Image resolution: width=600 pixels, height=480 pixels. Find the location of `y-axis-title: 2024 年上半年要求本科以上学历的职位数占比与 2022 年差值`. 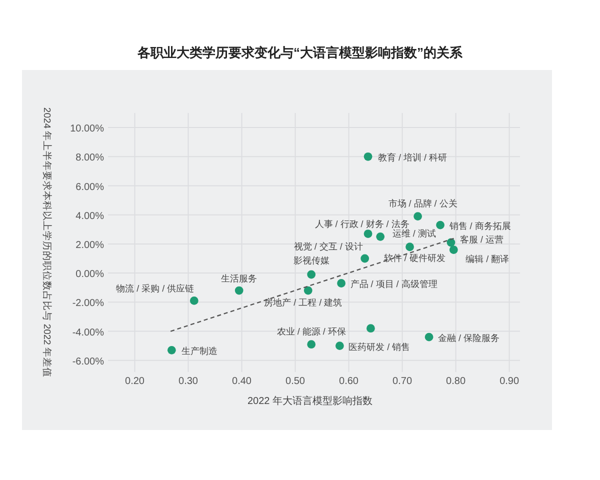

y-axis-title: 2024 年上半年要求本科以上学历的职位数占比与 2022 年差值 is located at coordinates (47, 242).